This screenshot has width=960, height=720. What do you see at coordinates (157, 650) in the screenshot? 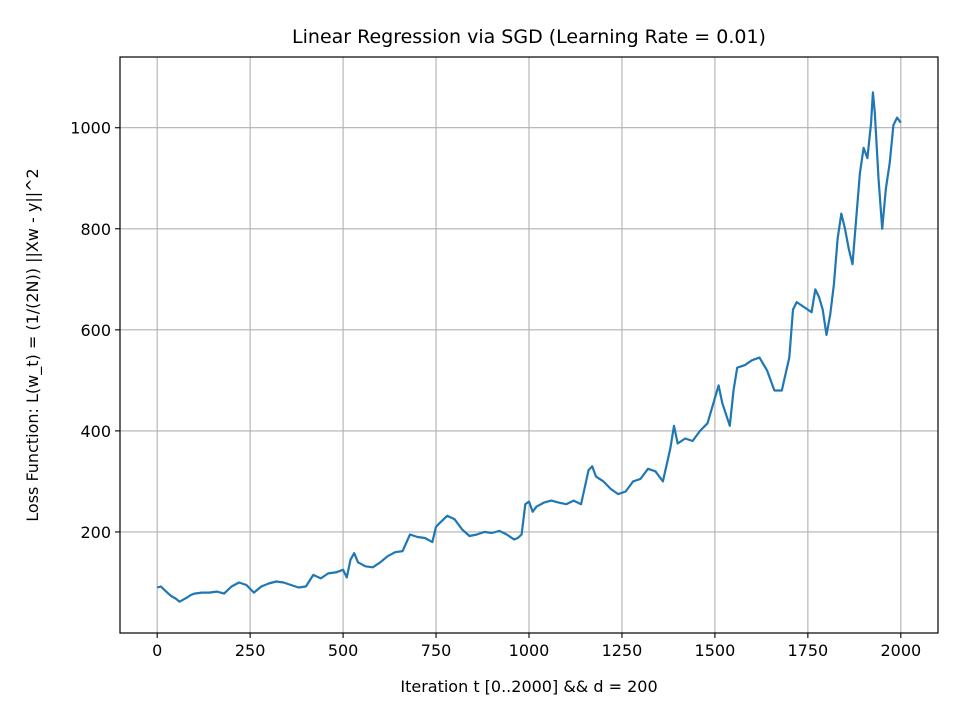
I see `x-tick-label: 0` at bounding box center [157, 650].